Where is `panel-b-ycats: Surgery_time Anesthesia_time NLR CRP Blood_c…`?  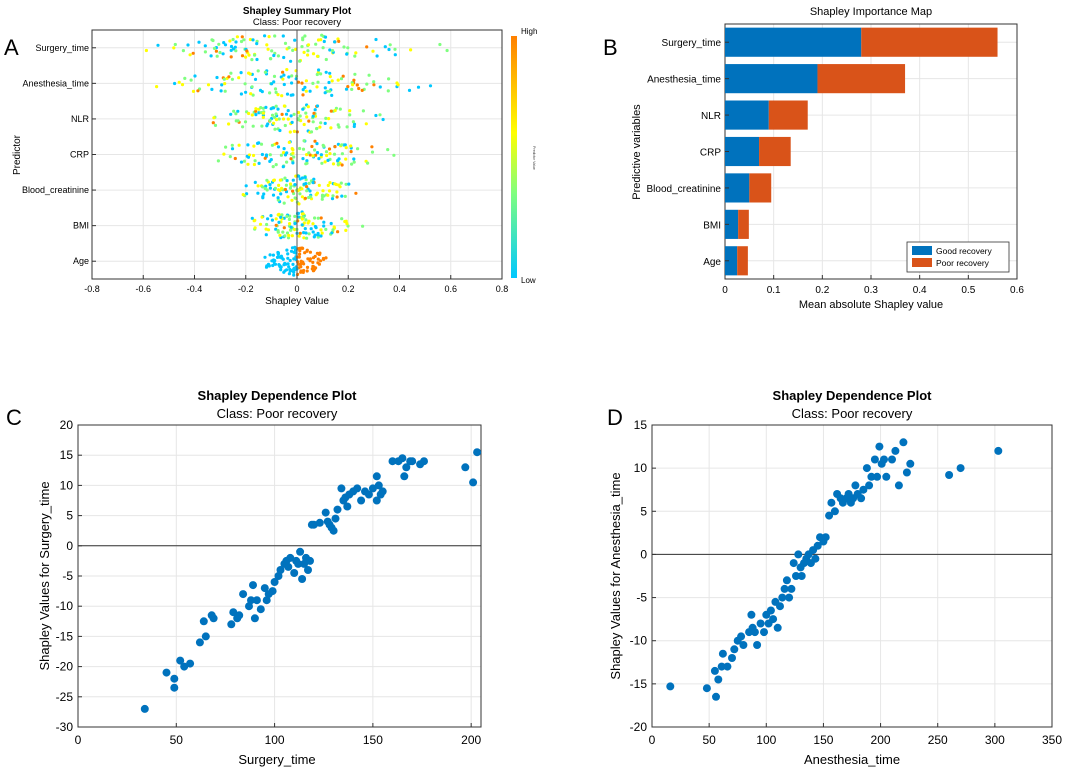
panel-b-ycats: Surgery_time Anesthesia_time NLR CRP Blood_c… is located at coordinates (688, 153).